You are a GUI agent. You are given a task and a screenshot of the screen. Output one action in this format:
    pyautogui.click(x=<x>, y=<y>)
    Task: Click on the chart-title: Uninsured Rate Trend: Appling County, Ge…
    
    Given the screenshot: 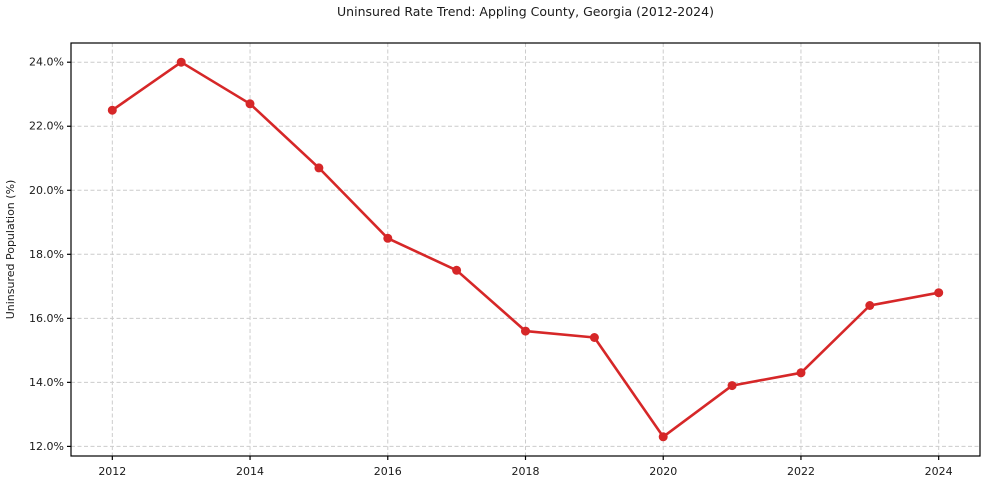 What is the action you would take?
    pyautogui.click(x=525, y=11)
    